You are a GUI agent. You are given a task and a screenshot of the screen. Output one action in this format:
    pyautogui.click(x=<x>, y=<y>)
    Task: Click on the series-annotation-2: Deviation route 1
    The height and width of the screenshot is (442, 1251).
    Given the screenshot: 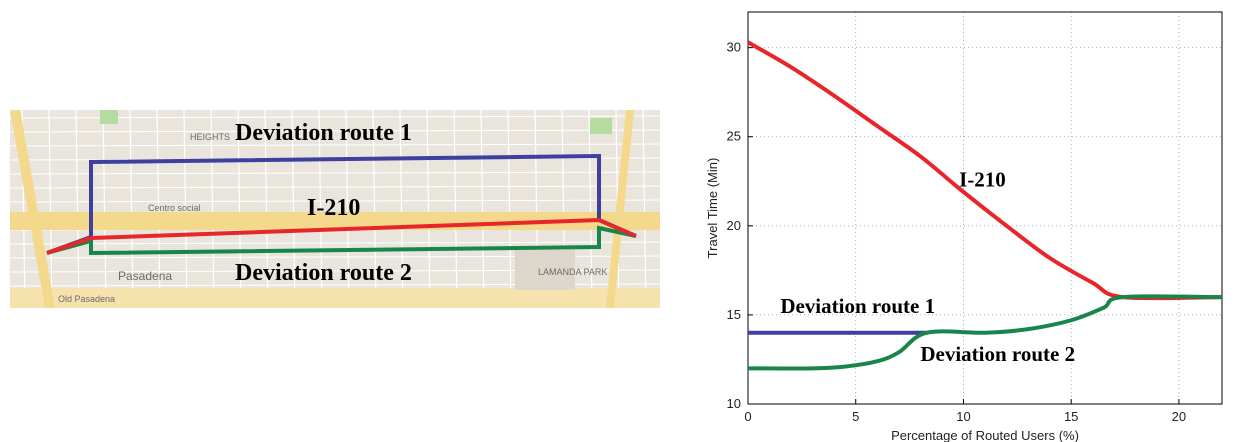 What is the action you would take?
    pyautogui.click(x=857, y=306)
    